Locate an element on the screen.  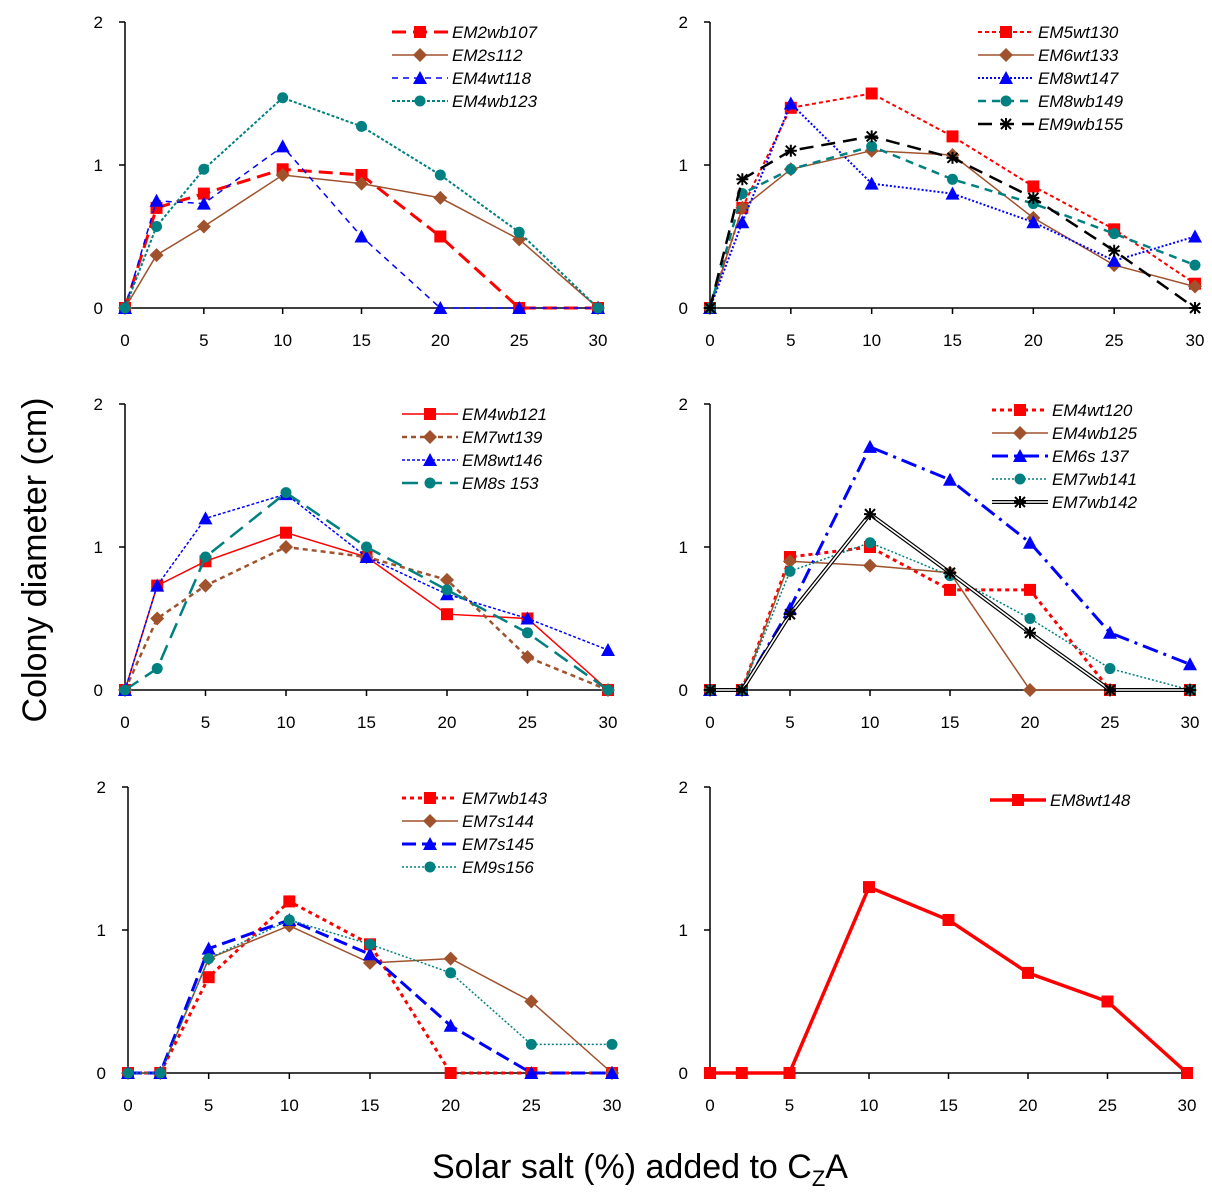
y-axis-label: Colony diameter (cm) is located at coordinates (35, 560).